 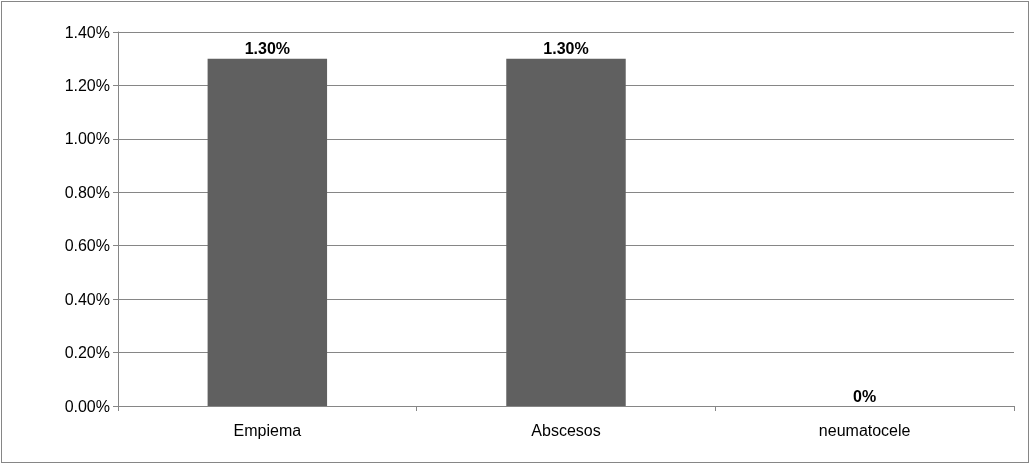 What do you see at coordinates (87, 139) in the screenshot?
I see `y-tick-label: 1.00%` at bounding box center [87, 139].